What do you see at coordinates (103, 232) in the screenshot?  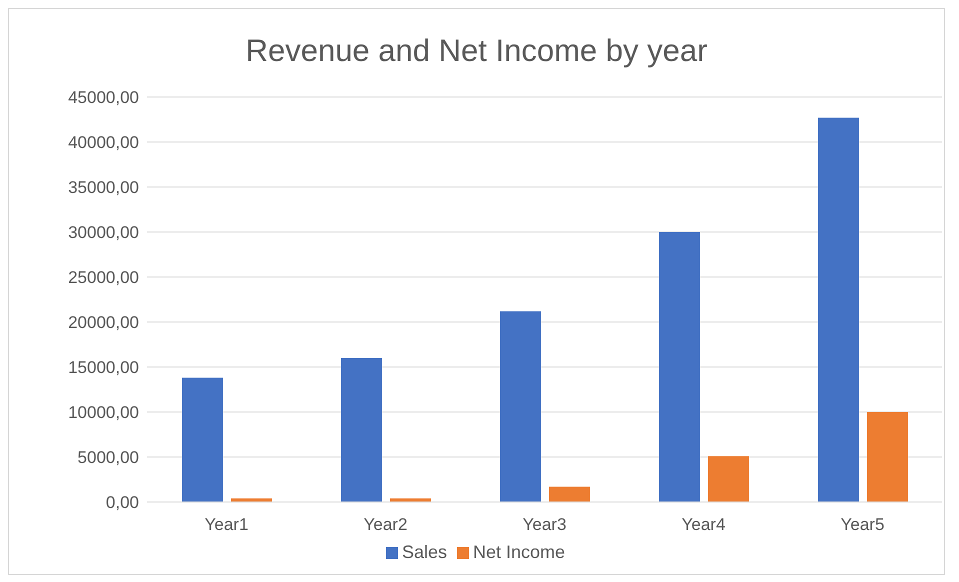 I see `y-tick-label: 30000,00` at bounding box center [103, 232].